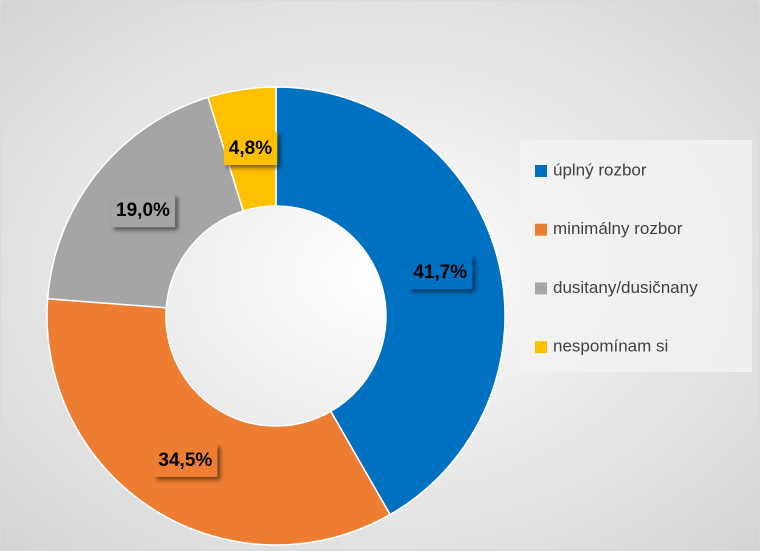 This screenshot has height=551, width=760. What do you see at coordinates (610, 346) in the screenshot?
I see `legend-label: nespomínam si` at bounding box center [610, 346].